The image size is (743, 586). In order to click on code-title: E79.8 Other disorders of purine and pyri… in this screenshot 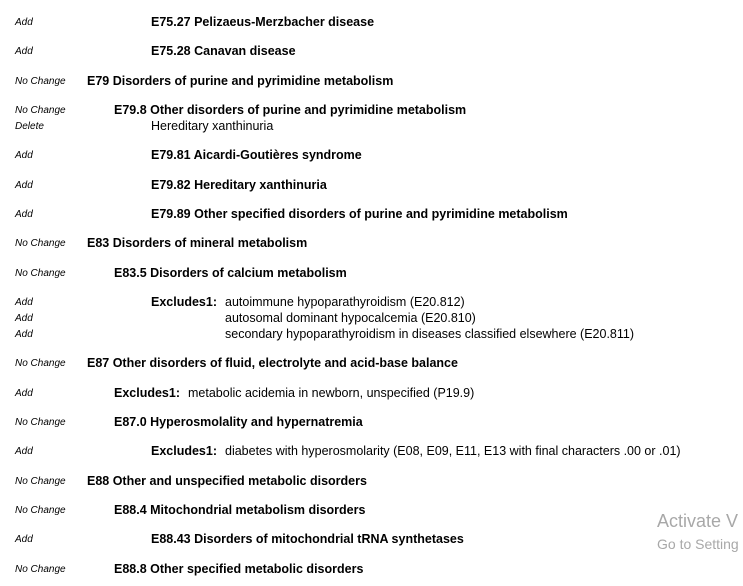, I will do `click(290, 110)`.